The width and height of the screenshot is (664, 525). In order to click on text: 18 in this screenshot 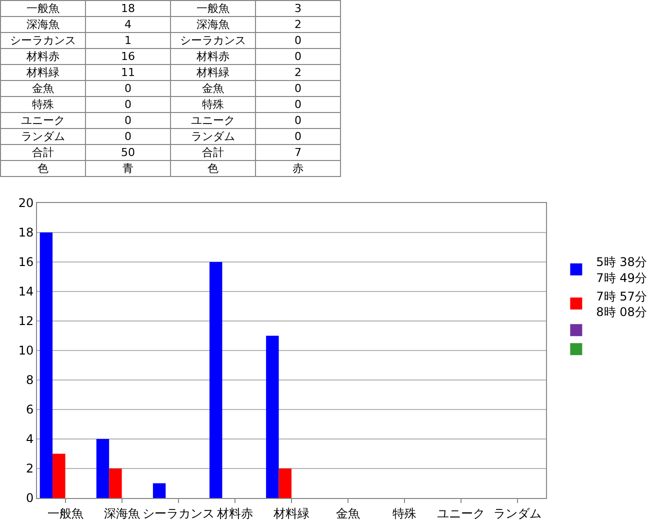, I will do `click(128, 8)`.